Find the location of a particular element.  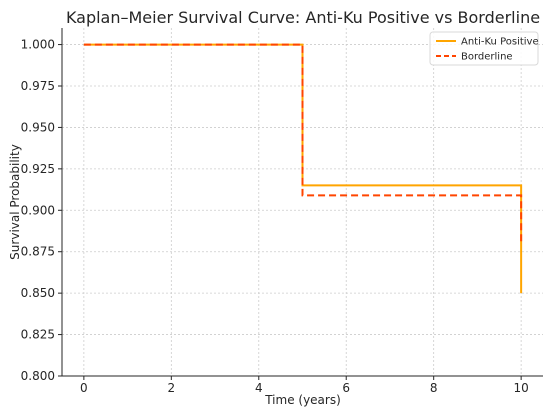

legend-label-1: Anti-Ku Positive is located at coordinates (500, 42).